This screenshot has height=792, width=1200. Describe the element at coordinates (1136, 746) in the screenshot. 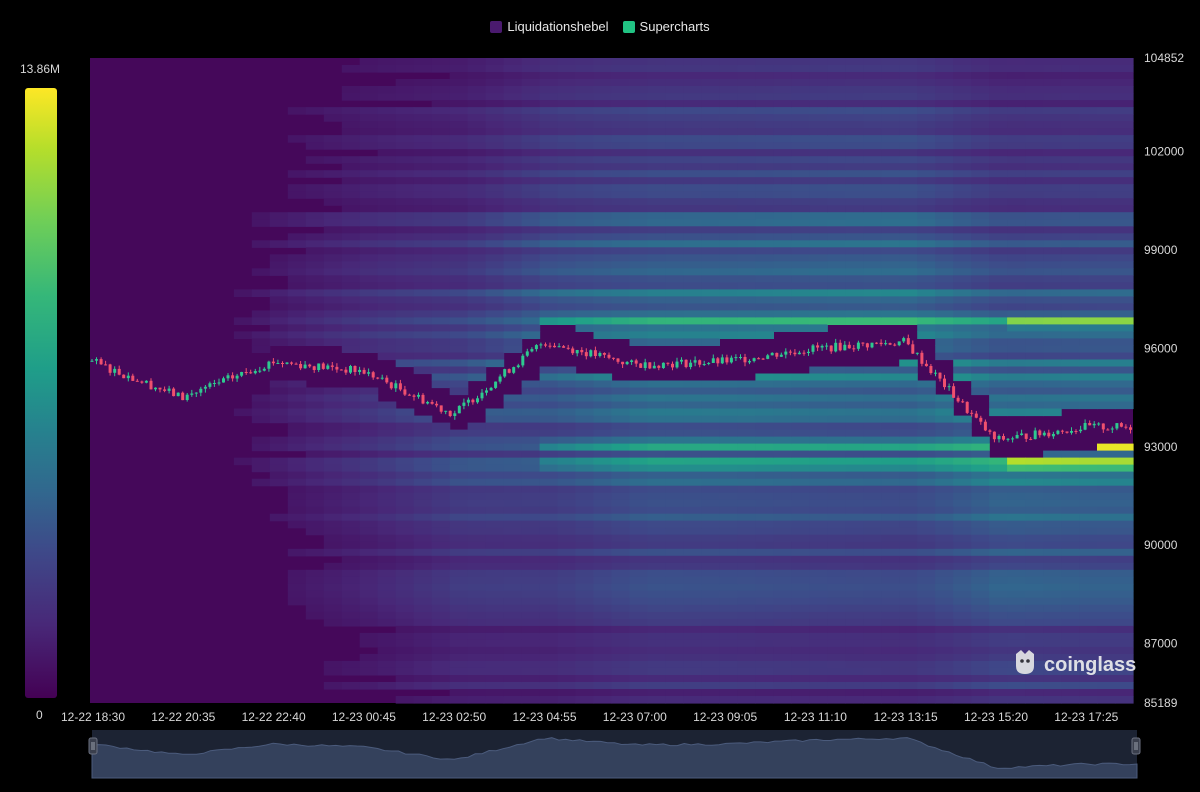

I see `navigator-right-handle` at that location.